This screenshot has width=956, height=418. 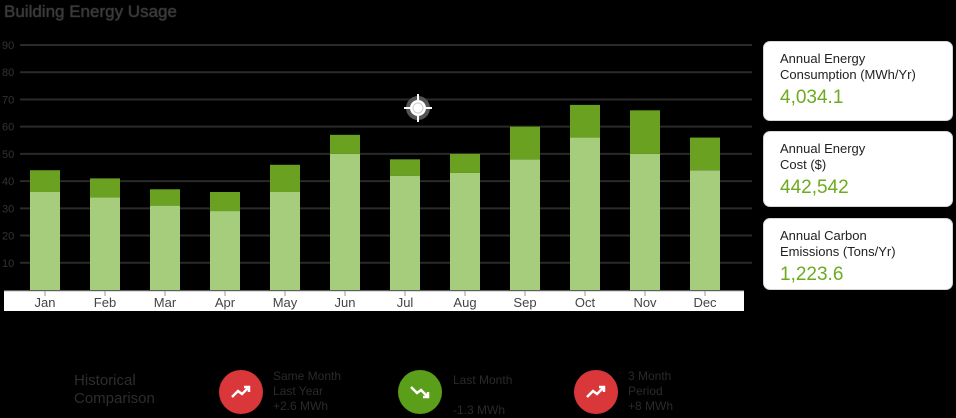 What do you see at coordinates (8, 100) in the screenshot?
I see `y-tick-label: 70` at bounding box center [8, 100].